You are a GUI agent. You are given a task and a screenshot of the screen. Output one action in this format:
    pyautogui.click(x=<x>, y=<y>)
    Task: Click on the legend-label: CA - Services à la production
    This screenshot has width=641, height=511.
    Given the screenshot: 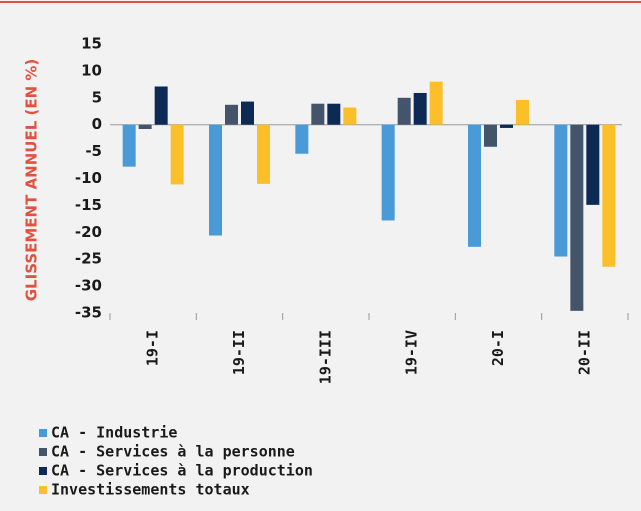 What is the action you would take?
    pyautogui.click(x=182, y=471)
    